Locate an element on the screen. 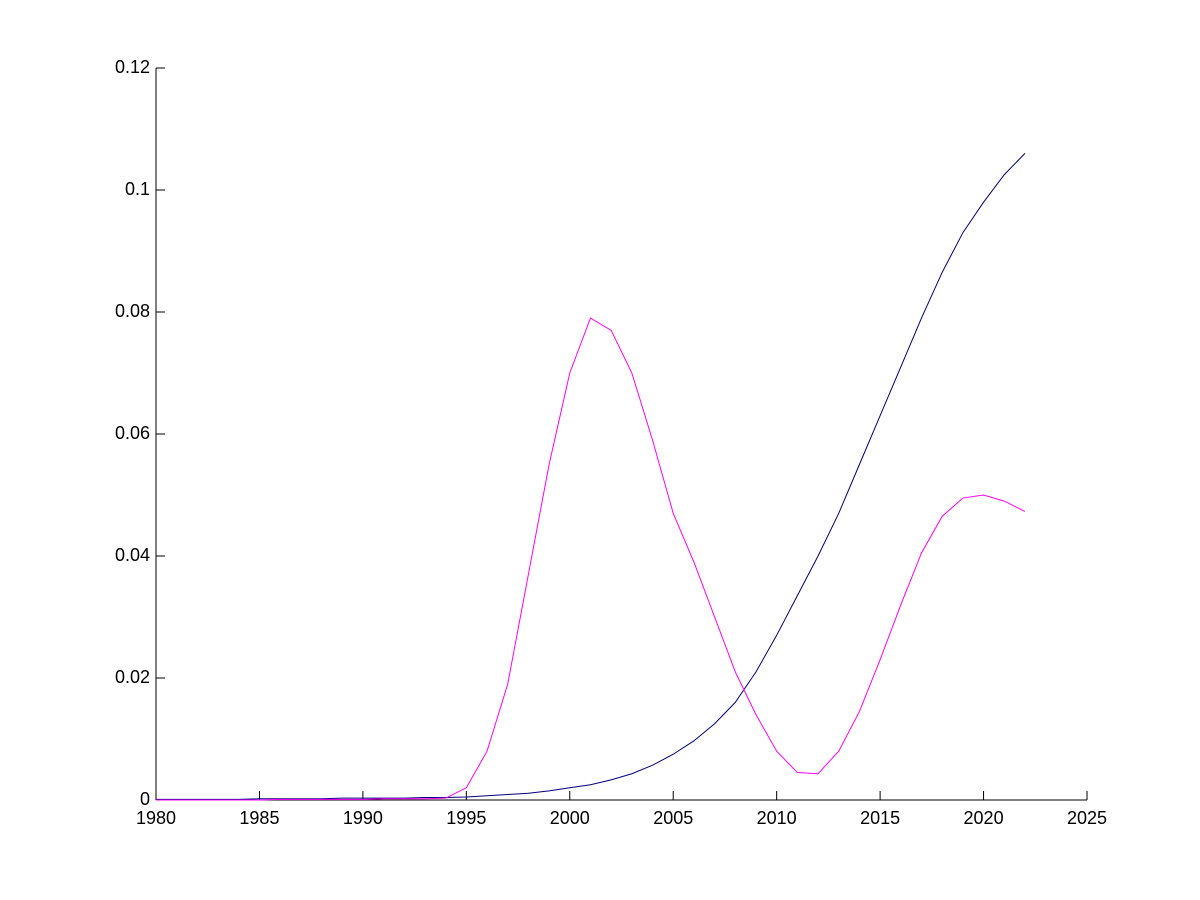 Image resolution: width=1200 pixels, height=900 pixels. x-tick-label: 2000 is located at coordinates (570, 818).